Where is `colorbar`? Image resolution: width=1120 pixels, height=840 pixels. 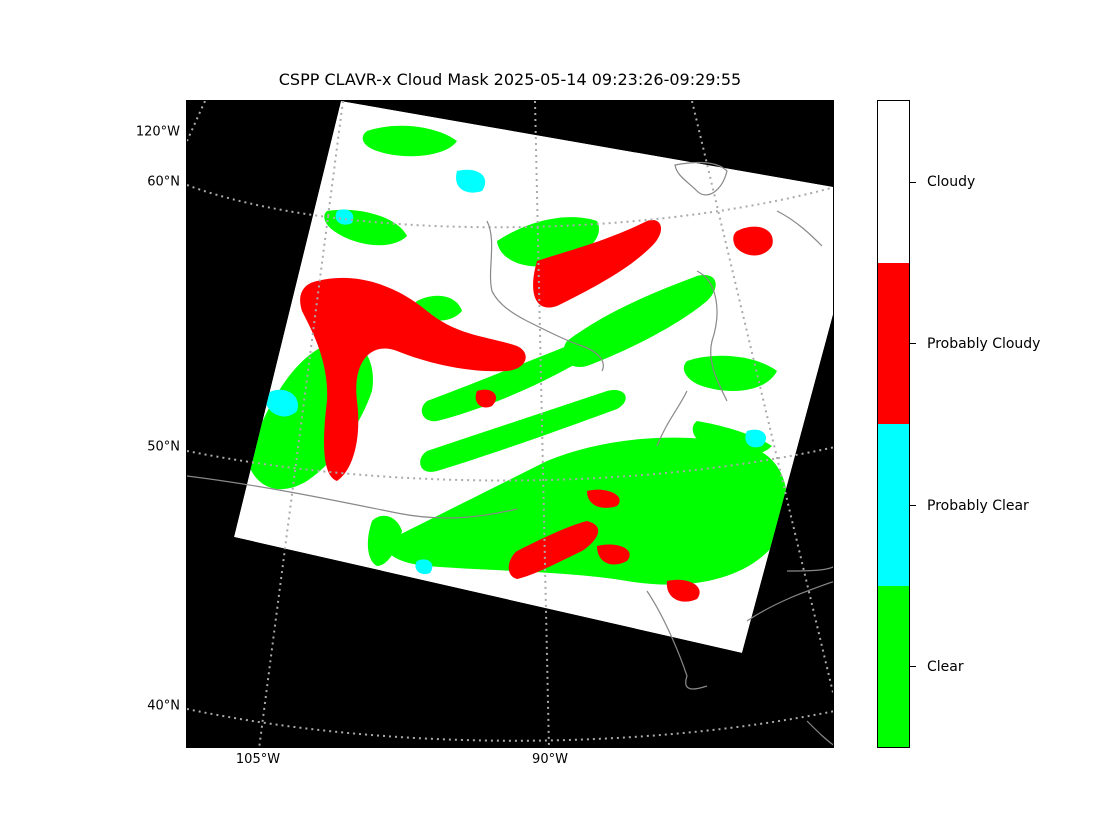 colorbar is located at coordinates (893, 424).